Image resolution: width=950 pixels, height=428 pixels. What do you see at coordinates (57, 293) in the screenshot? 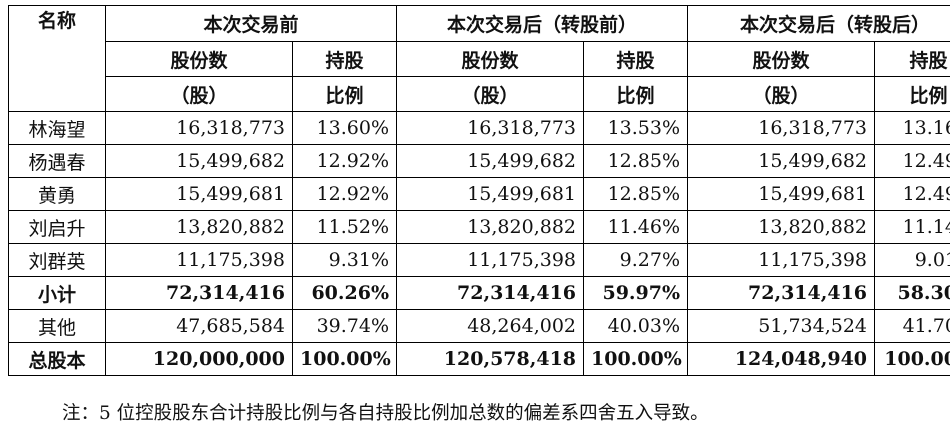
I see `shareholder-name: 小计` at bounding box center [57, 293].